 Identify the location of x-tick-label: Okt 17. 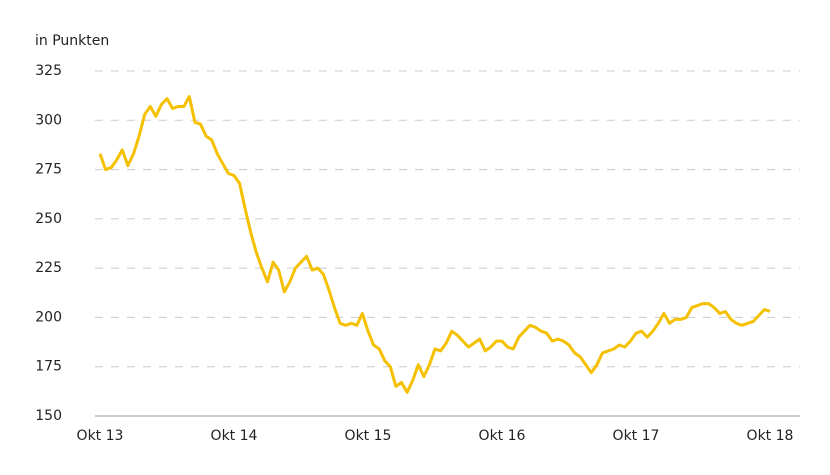
(636, 436).